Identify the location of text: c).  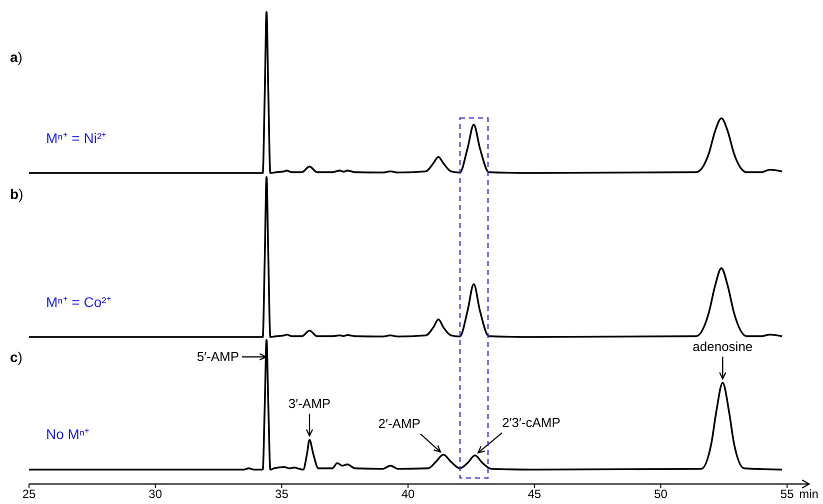
(16, 357).